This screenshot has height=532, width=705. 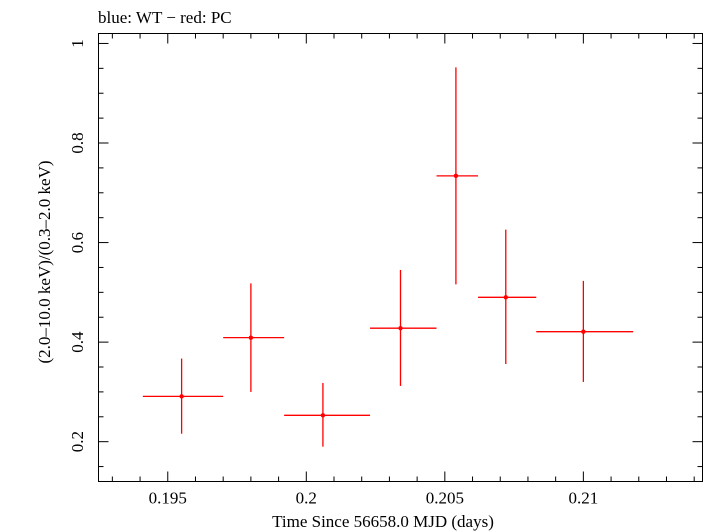 I want to click on x-tick-label: 0.21, so click(x=583, y=498).